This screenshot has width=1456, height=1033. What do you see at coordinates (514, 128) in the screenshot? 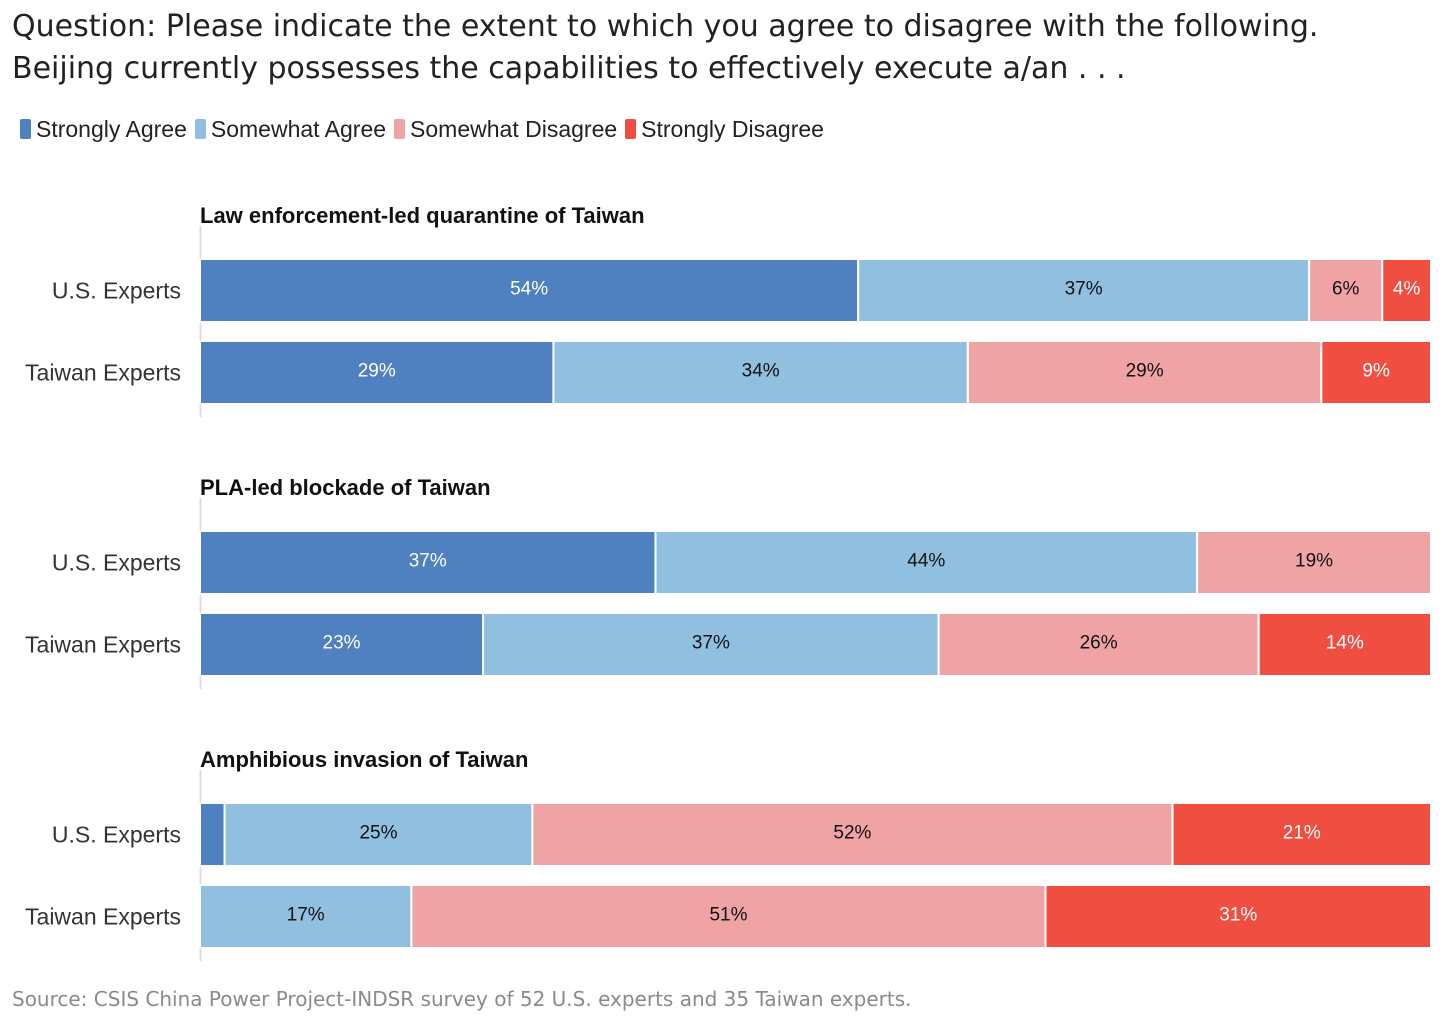
I see `legend-label-somewhat-disagree: Somewhat Disagree` at bounding box center [514, 128].